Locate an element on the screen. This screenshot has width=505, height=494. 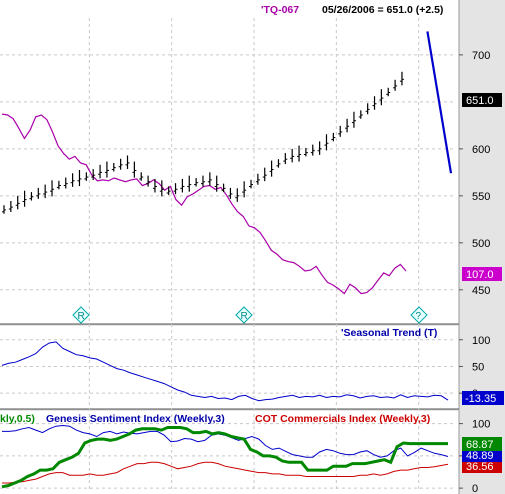
y-tick-label: 450 is located at coordinates (481, 291).